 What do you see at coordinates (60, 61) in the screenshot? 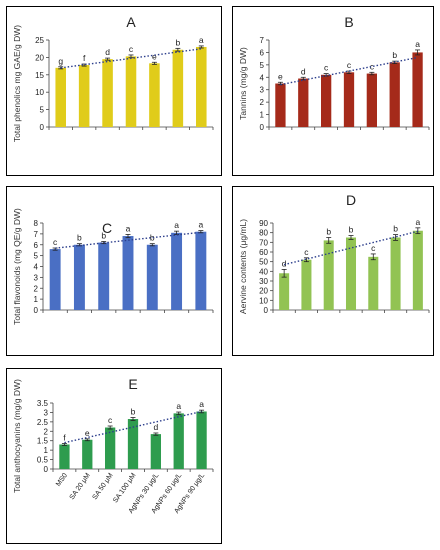
I see `significance-letter: g` at bounding box center [60, 61].